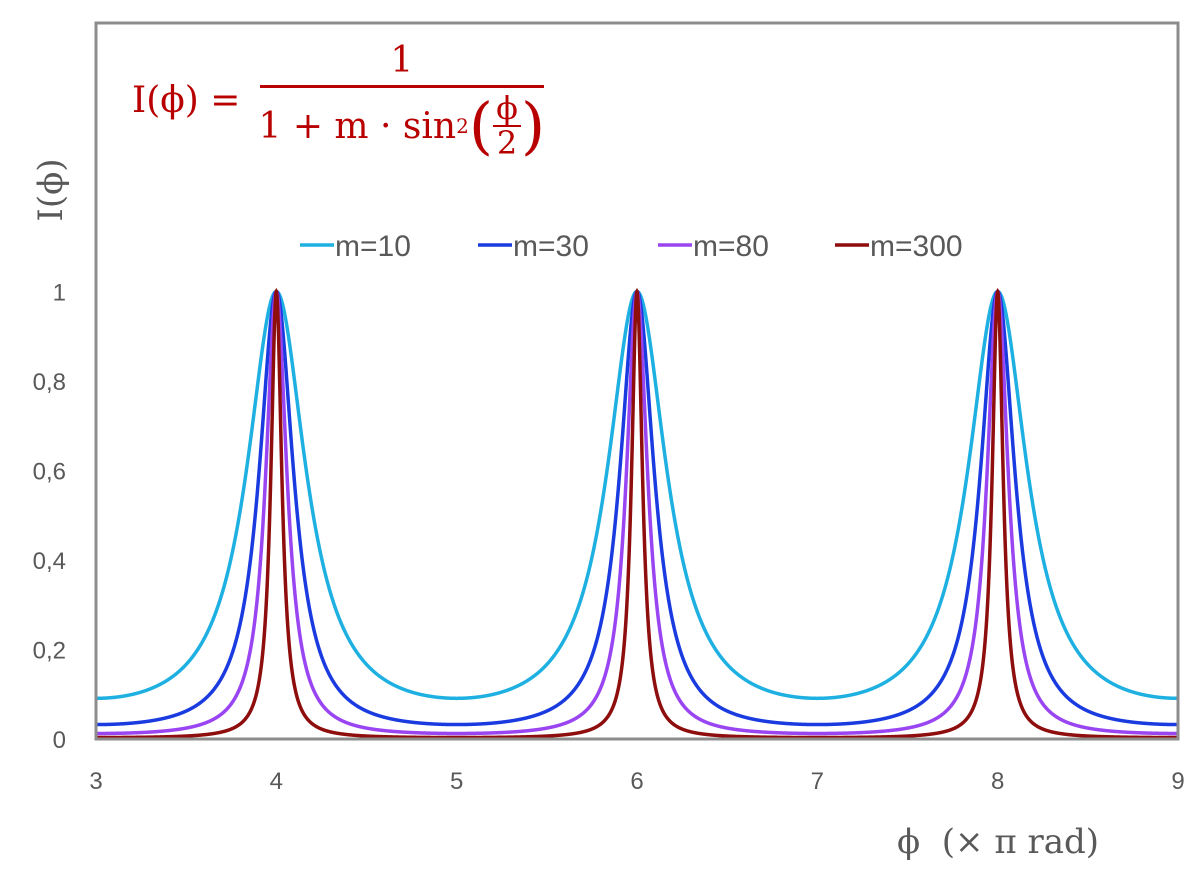 The height and width of the screenshot is (880, 1200). Describe the element at coordinates (59, 293) in the screenshot. I see `y-tick-label: 1` at that location.